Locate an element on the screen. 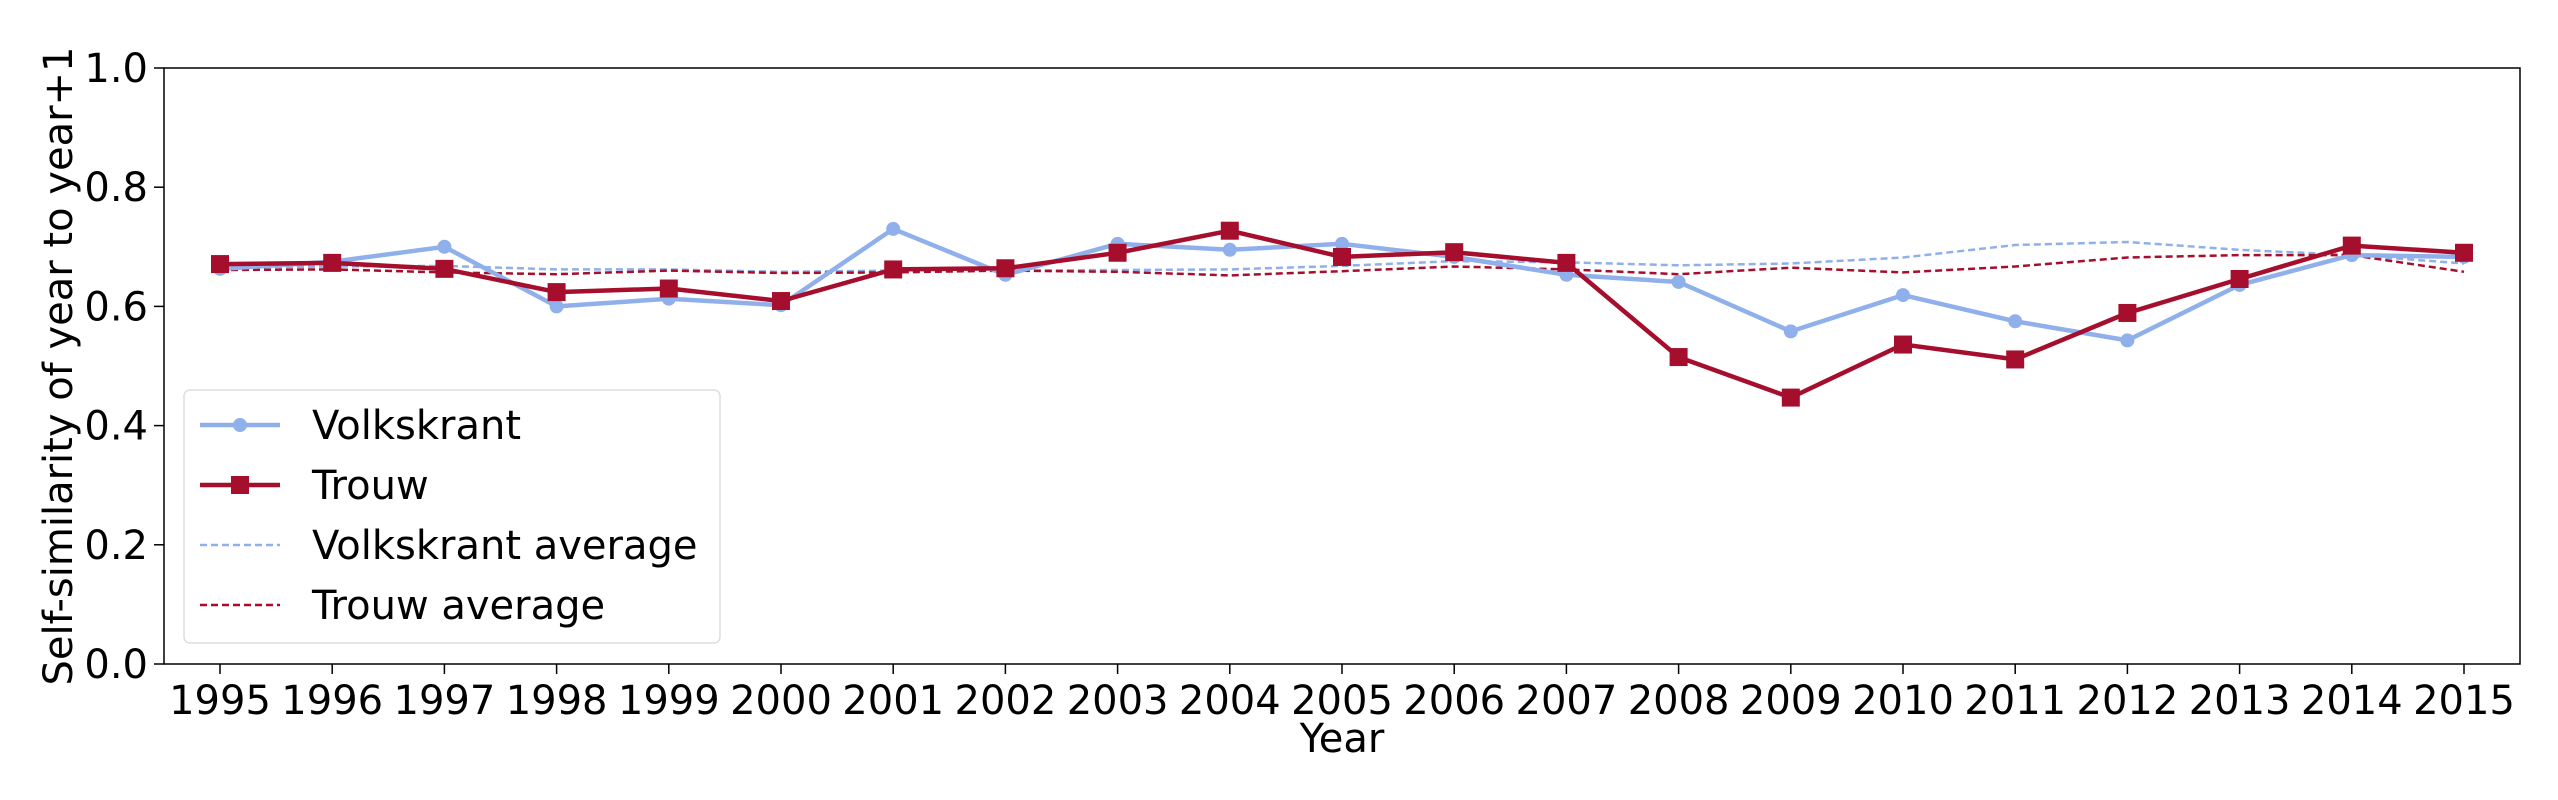  legend-label: Trouw average is located at coordinates (458, 606).